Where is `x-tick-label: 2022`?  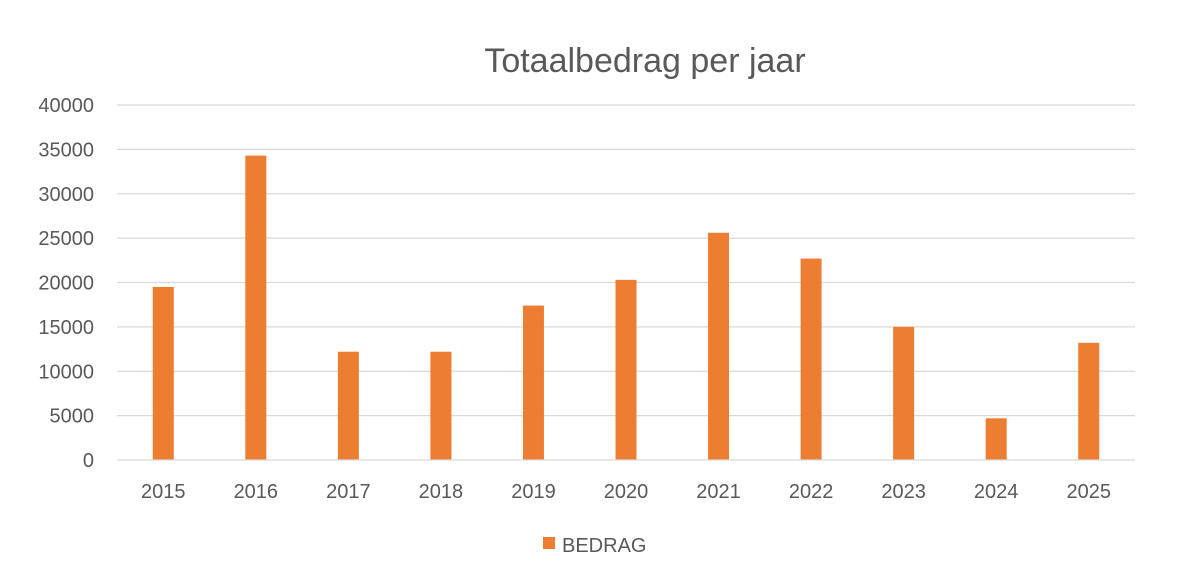
x-tick-label: 2022 is located at coordinates (811, 492).